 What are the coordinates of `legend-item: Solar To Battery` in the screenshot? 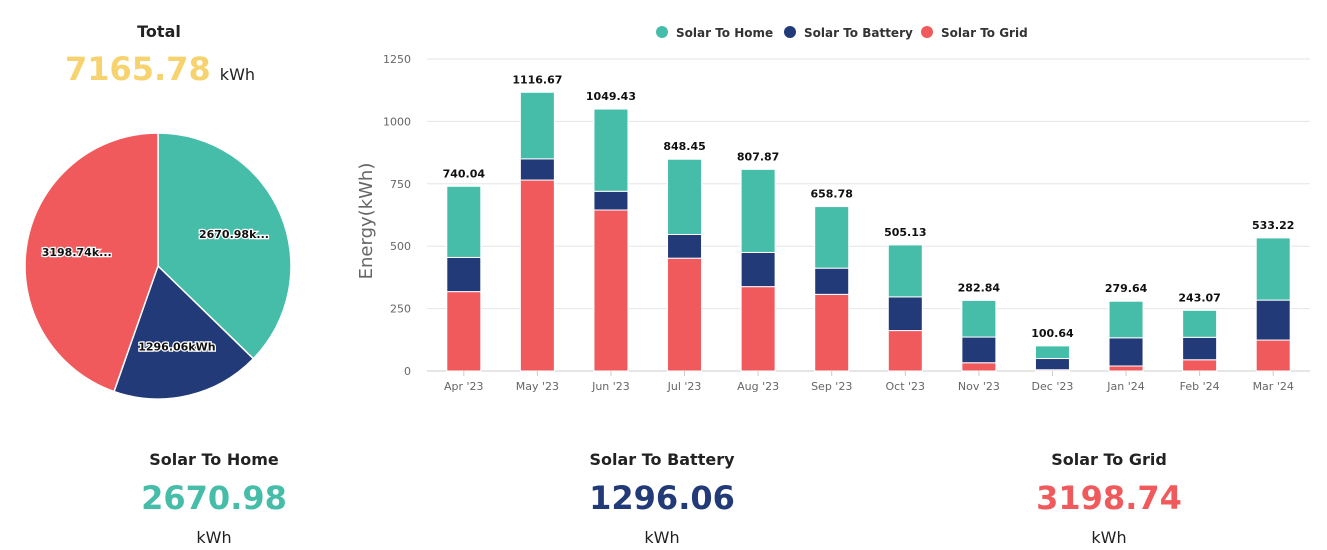 It's located at (848, 33).